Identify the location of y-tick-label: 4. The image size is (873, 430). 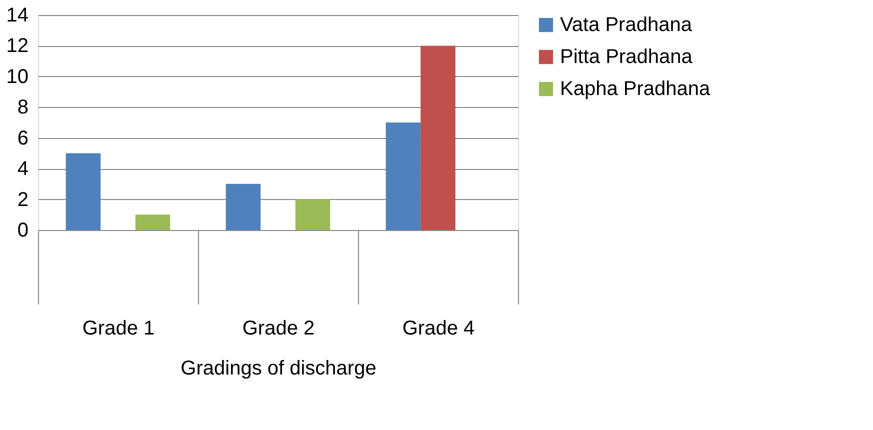
(22, 169).